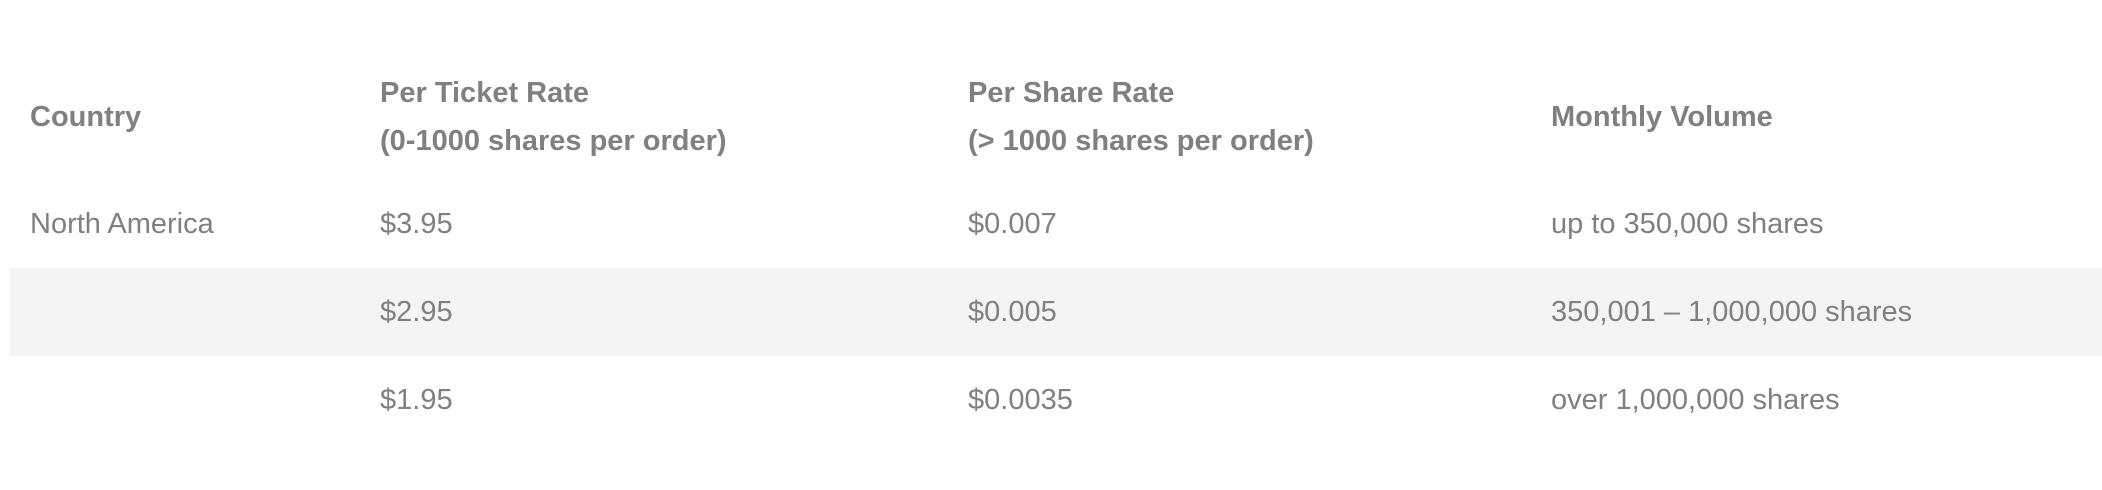  I want to click on header-per-ticket-title: Per Ticket Rate, so click(485, 93).